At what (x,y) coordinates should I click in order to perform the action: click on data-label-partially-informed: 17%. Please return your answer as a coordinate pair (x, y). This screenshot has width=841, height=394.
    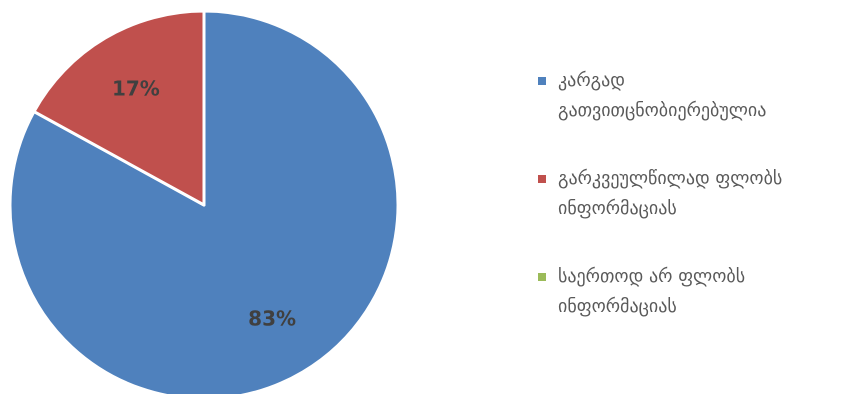
    Looking at the image, I should click on (136, 88).